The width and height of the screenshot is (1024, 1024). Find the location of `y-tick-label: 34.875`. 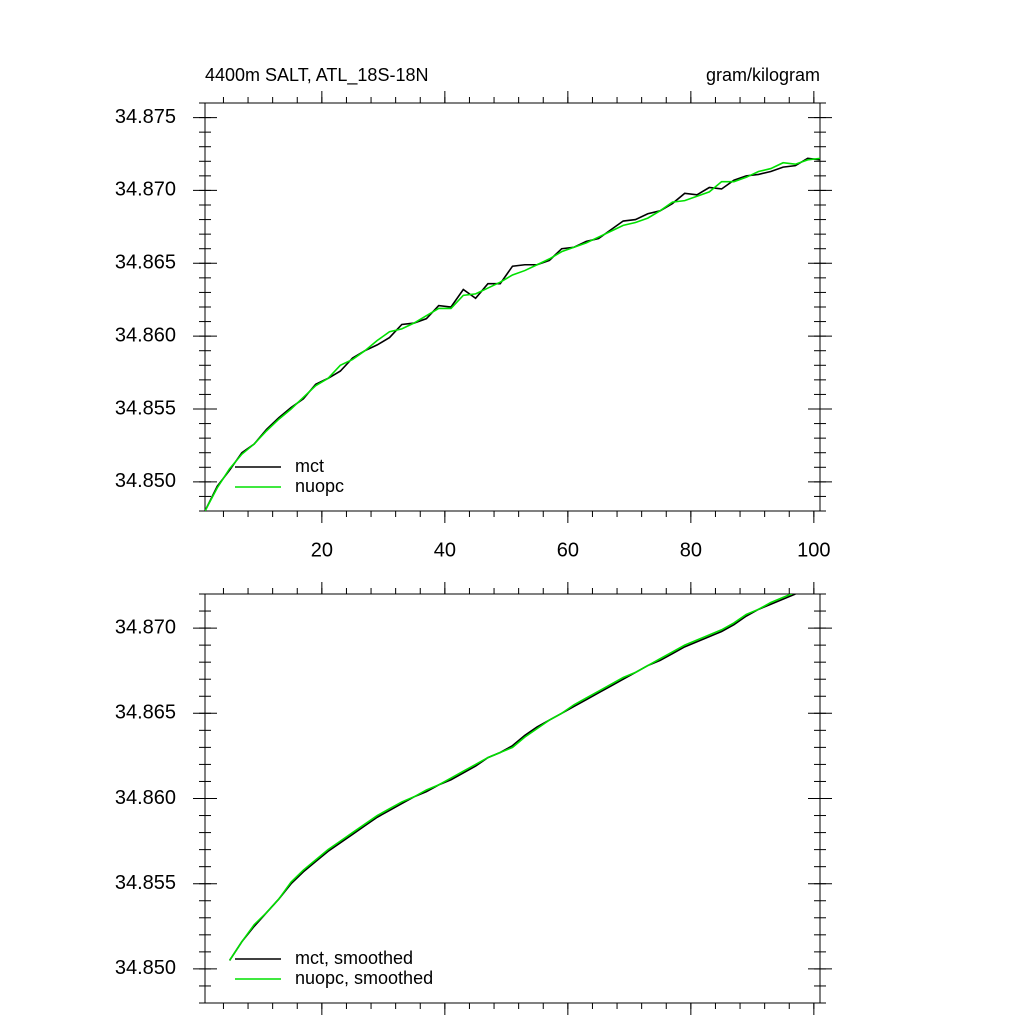

y-tick-label: 34.875 is located at coordinates (145, 117).